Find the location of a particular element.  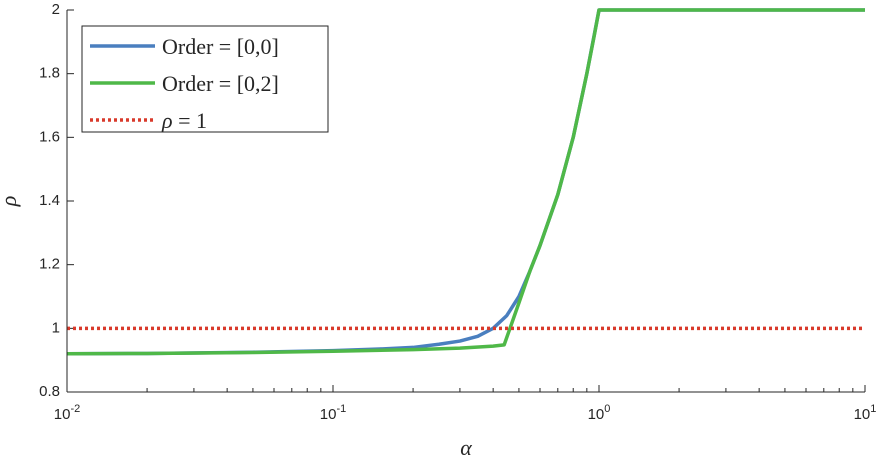

y-tick-label: 1.4 is located at coordinates (49, 200).